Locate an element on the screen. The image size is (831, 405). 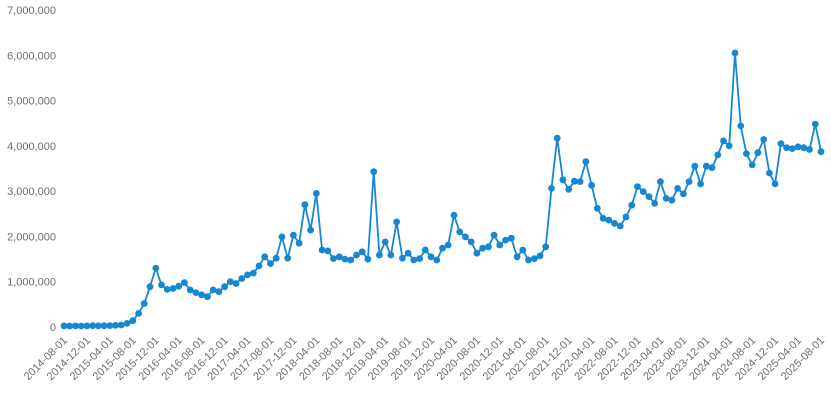
data-point: 2025-05-01: 3,960,000 is located at coordinates (804, 148).